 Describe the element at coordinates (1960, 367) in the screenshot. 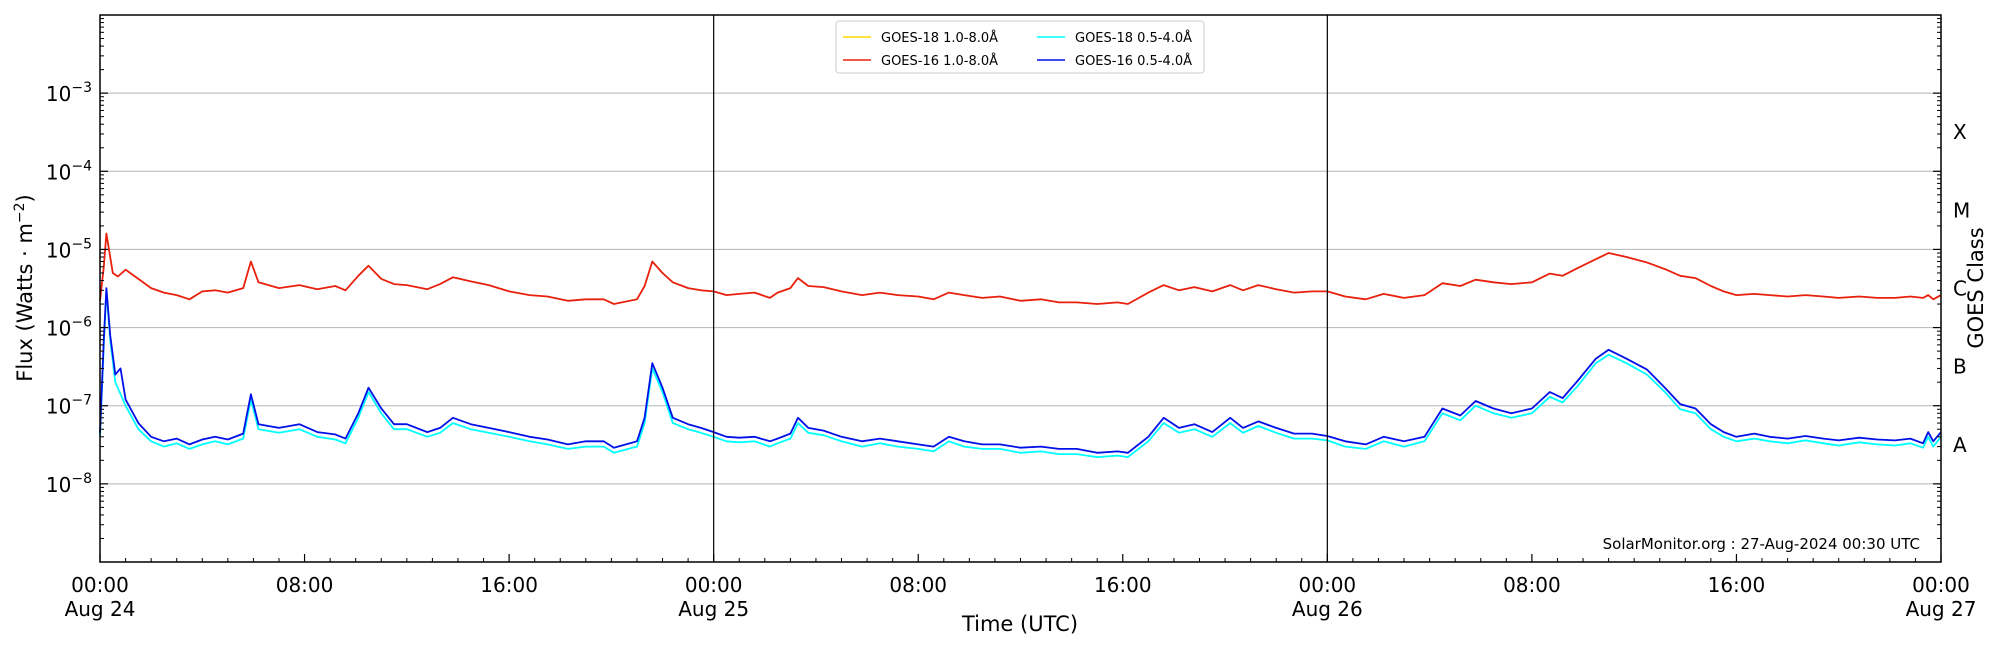

I see `goes-class-label-b: B` at that location.